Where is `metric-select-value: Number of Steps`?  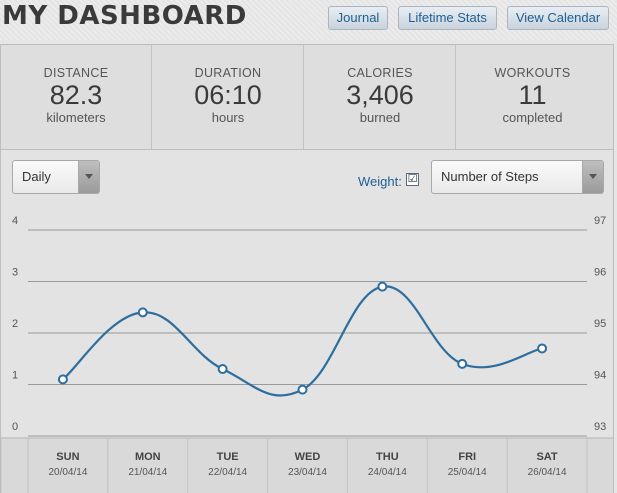
metric-select-value: Number of Steps is located at coordinates (490, 176).